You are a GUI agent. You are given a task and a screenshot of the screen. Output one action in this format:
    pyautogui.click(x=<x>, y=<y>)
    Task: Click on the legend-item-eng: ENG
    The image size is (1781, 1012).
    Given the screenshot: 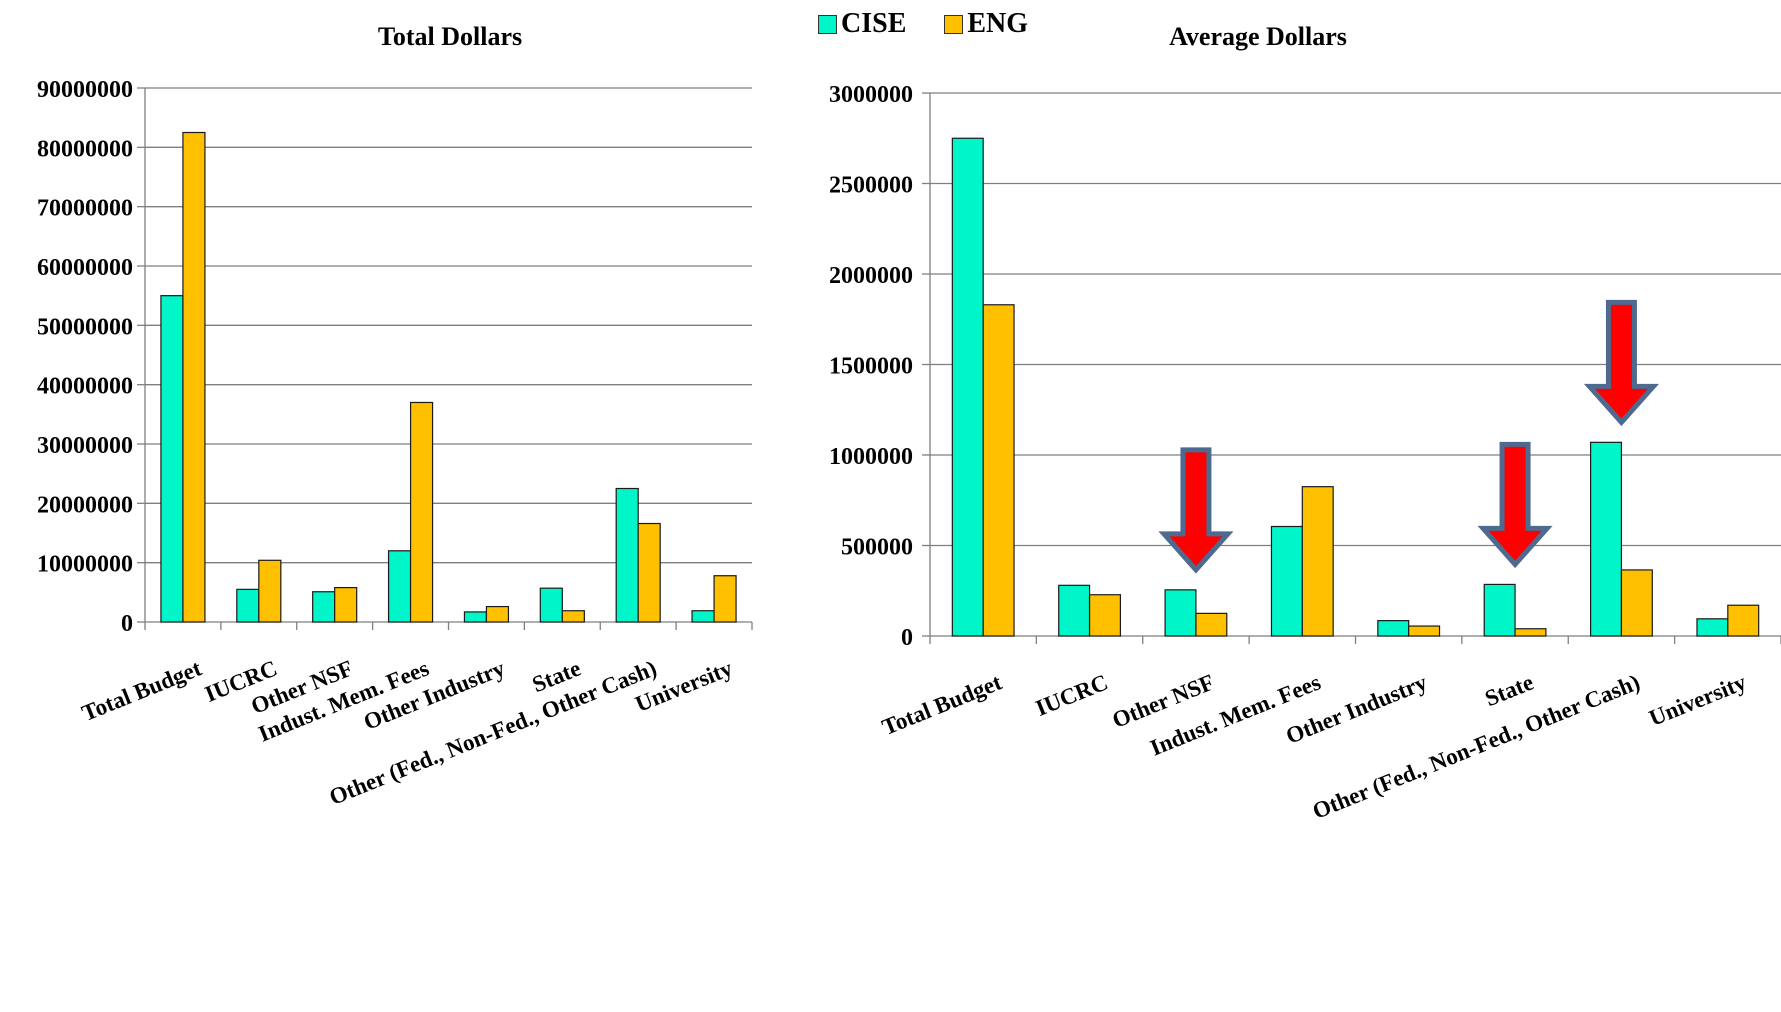 What is the action you would take?
    pyautogui.click(x=986, y=24)
    